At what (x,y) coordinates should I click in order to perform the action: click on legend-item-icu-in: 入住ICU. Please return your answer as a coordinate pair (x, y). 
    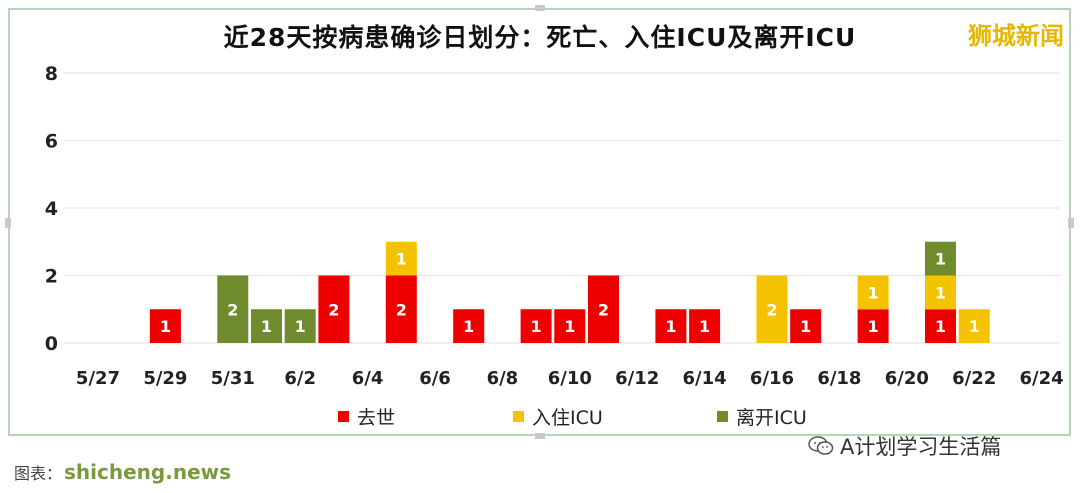
    Looking at the image, I should click on (558, 416).